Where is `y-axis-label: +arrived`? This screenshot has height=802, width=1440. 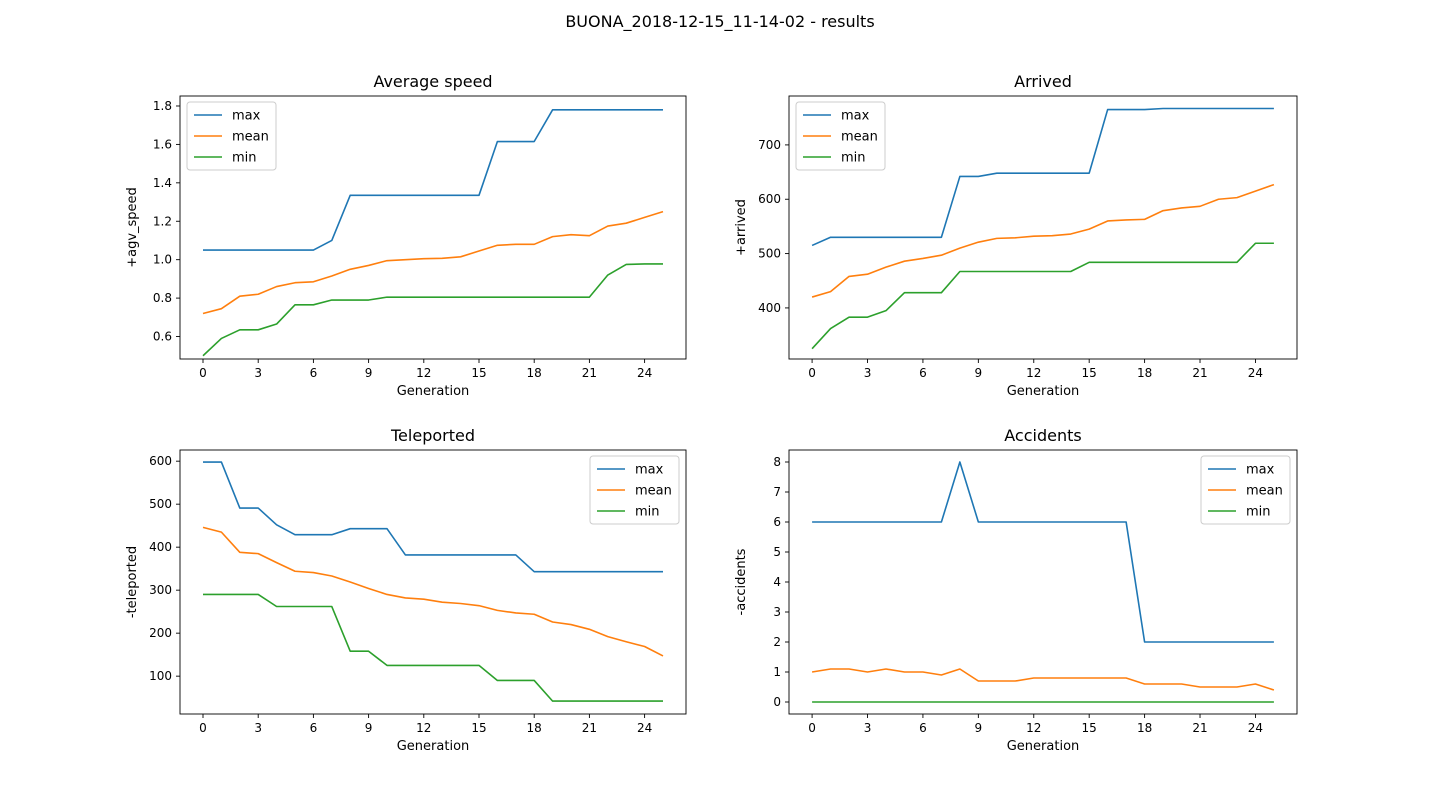 y-axis-label: +arrived is located at coordinates (741, 227).